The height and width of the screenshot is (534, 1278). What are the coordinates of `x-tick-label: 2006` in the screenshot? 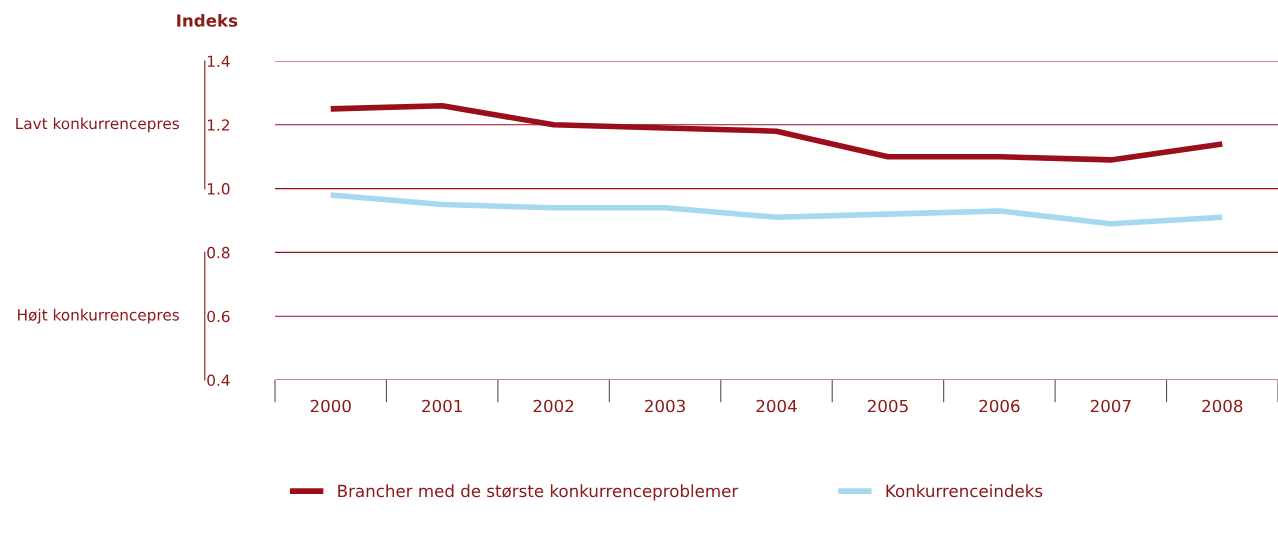 It's located at (999, 406).